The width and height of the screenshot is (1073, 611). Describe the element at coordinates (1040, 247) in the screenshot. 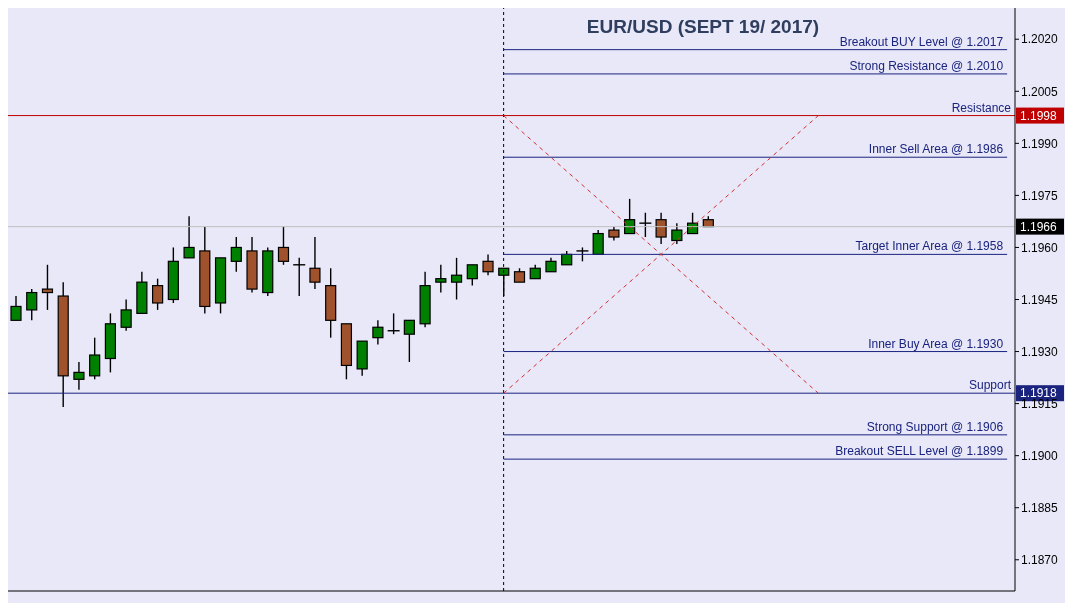

I see `y-tick-label: 1.1960` at that location.